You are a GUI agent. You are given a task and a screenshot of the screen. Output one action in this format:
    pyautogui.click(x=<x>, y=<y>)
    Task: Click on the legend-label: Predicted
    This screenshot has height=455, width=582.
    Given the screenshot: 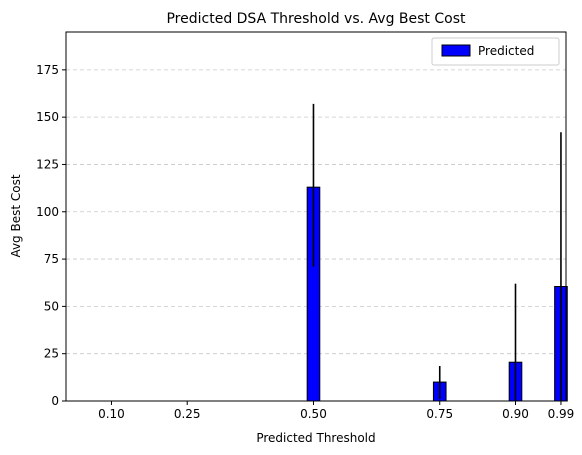 What is the action you would take?
    pyautogui.click(x=506, y=51)
    